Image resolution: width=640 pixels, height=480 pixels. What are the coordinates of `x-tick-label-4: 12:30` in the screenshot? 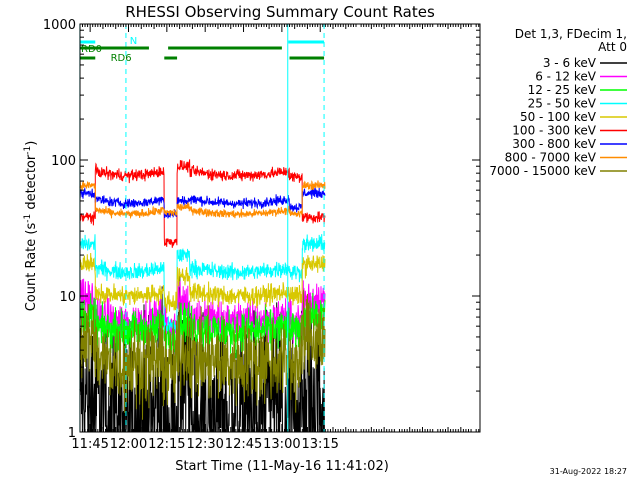 It's located at (204, 444).